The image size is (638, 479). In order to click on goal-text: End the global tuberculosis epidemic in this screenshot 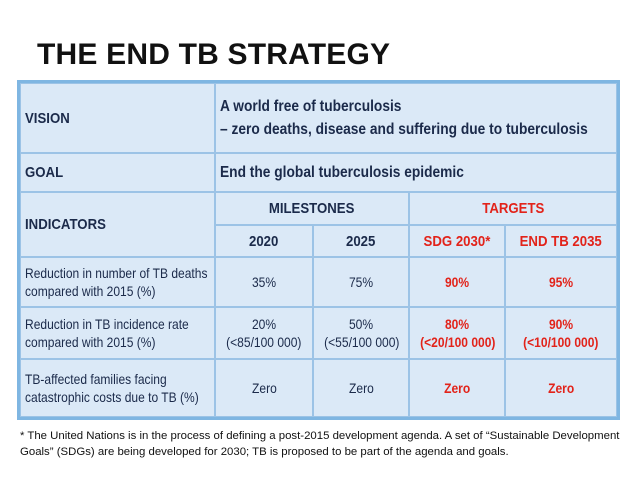, I will do `click(342, 172)`.